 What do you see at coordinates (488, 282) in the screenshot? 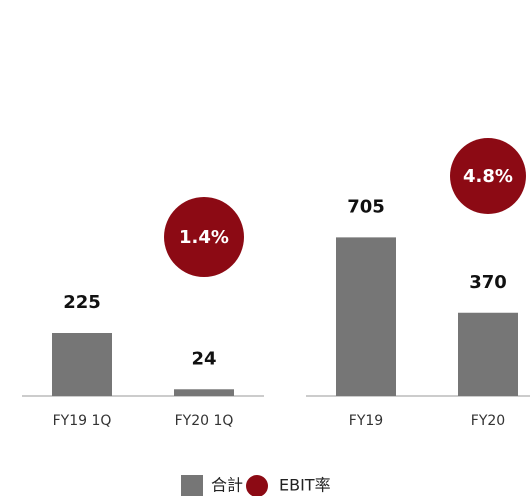
I see `value-label: 370` at bounding box center [488, 282].